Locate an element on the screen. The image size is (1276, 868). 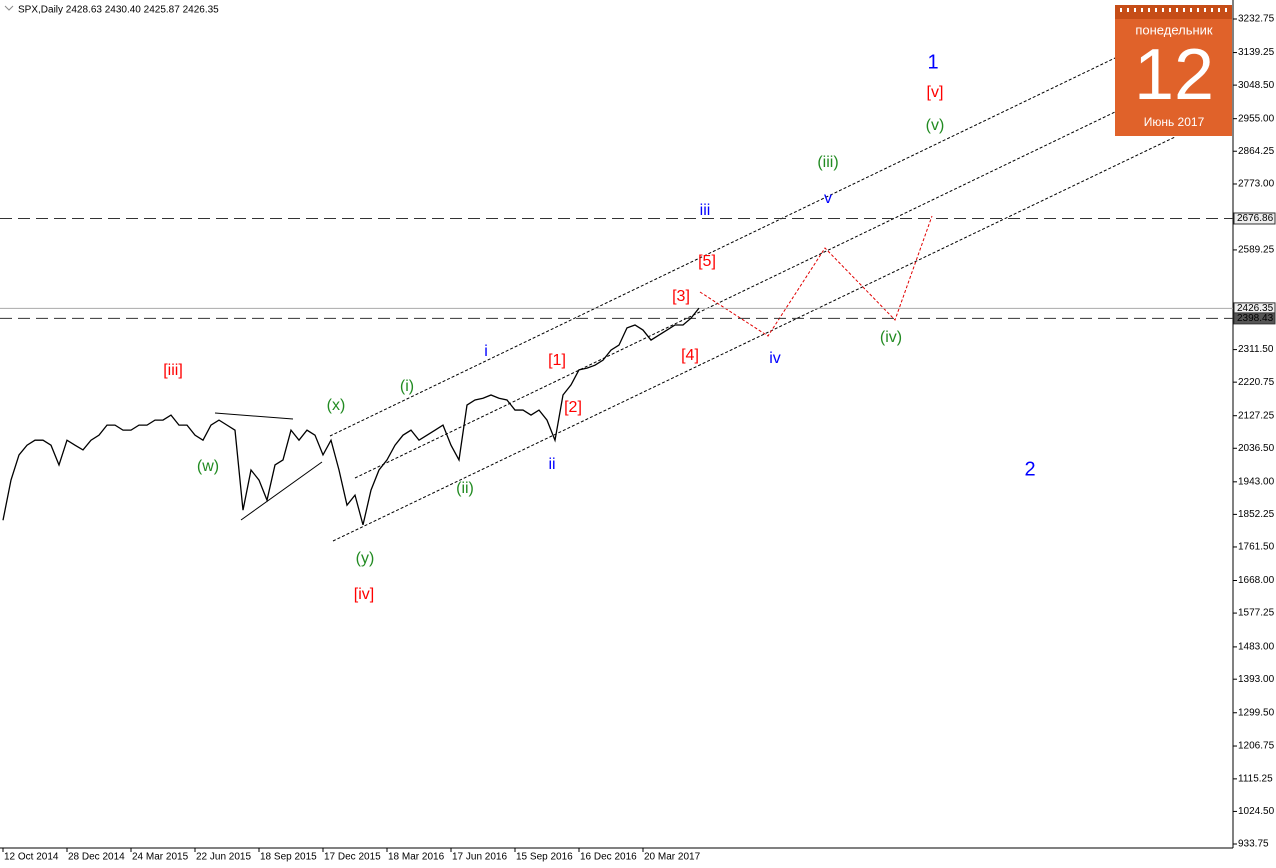
x-tick-label: 16 Dec 2016 is located at coordinates (608, 857).